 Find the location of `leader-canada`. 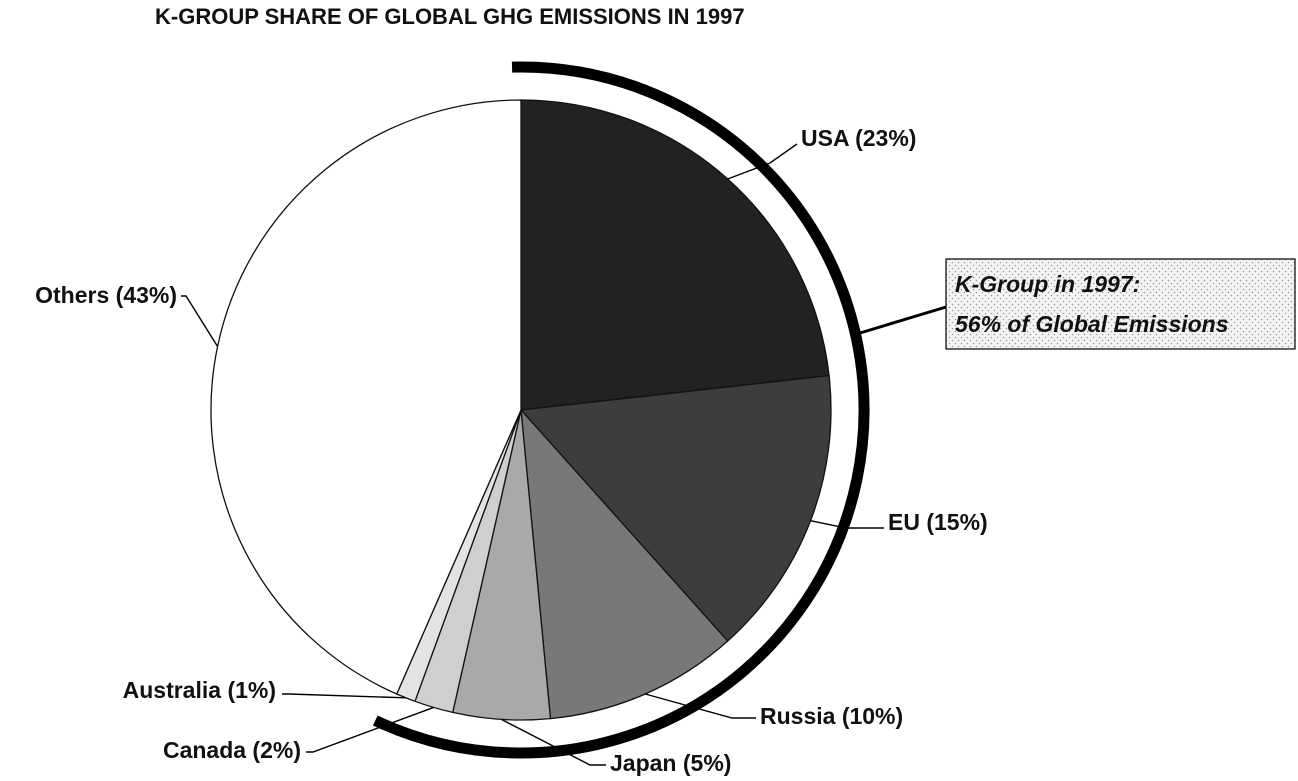

leader-canada is located at coordinates (370, 729).